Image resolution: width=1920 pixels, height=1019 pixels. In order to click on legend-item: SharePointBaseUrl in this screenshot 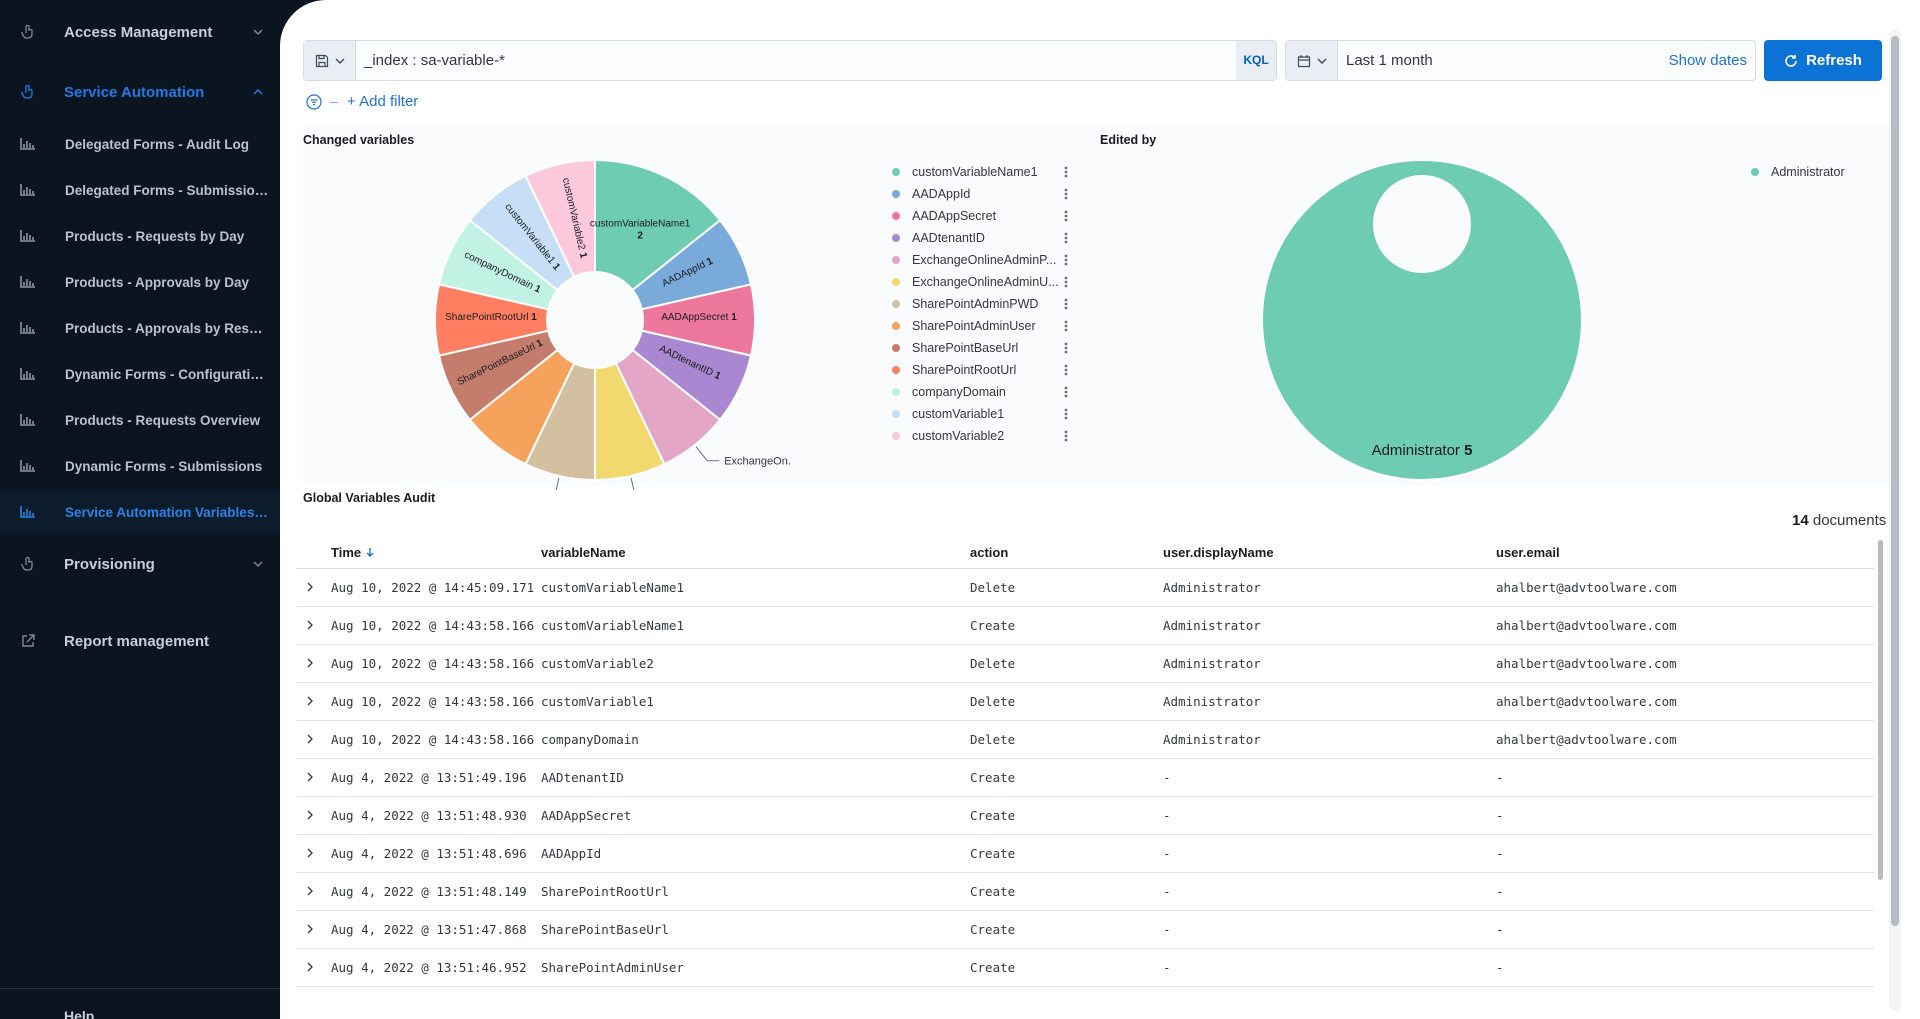, I will do `click(983, 348)`.